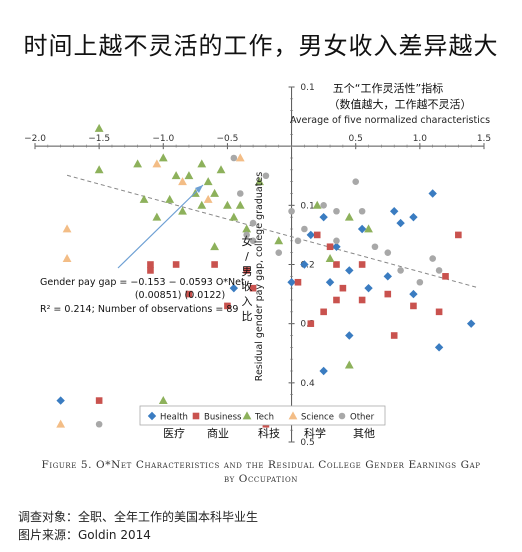 This screenshot has height=552, width=522. What do you see at coordinates (356, 139) in the screenshot?
I see `x-tick-label: 0.5` at bounding box center [356, 139].